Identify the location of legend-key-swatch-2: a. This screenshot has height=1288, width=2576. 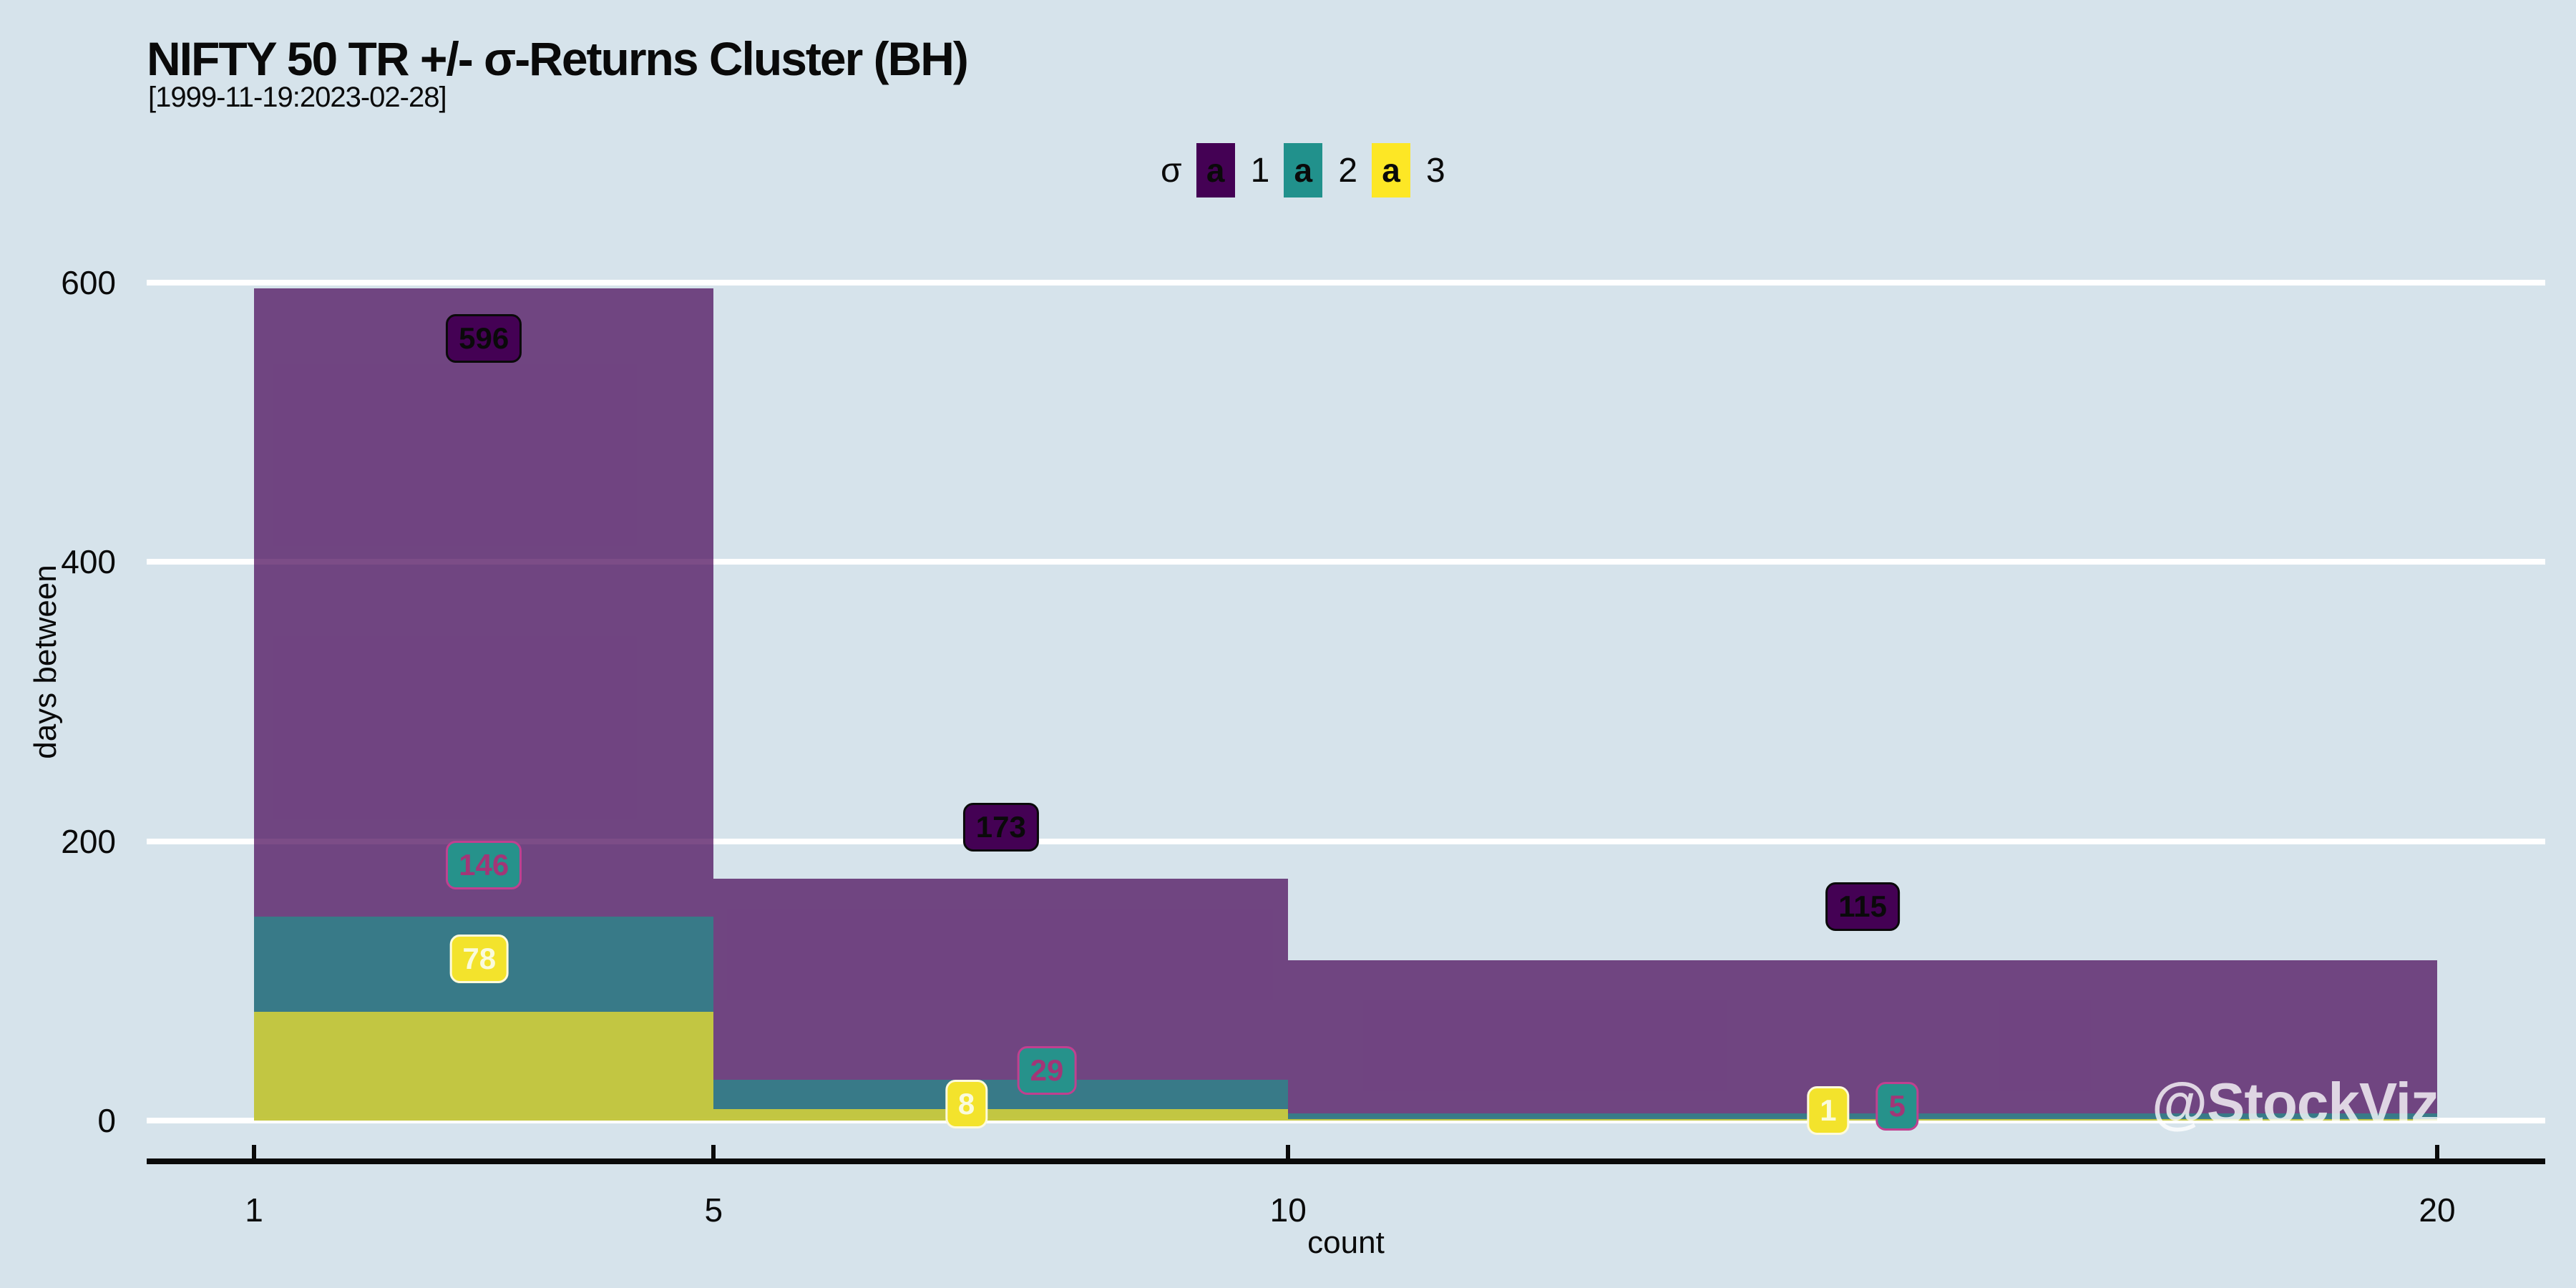
(1303, 170).